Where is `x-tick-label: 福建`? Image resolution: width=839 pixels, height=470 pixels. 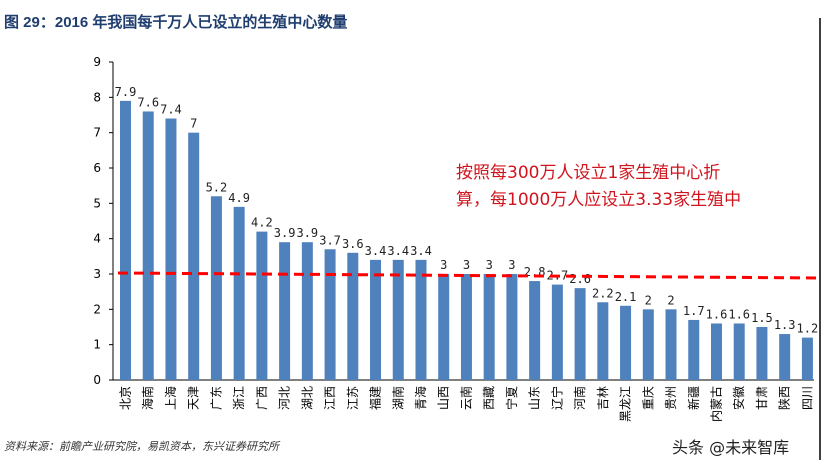 x-tick-label: 福建 is located at coordinates (375, 398).